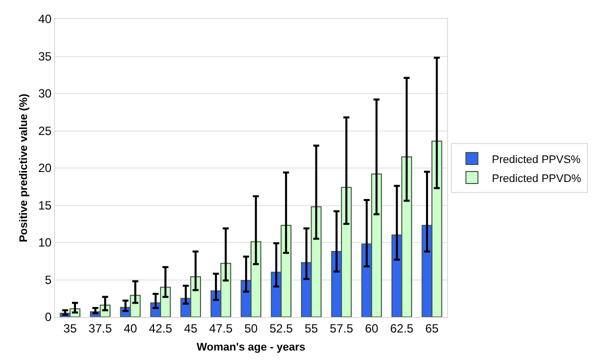 The width and height of the screenshot is (600, 363). I want to click on x-tick-label: 65, so click(432, 328).